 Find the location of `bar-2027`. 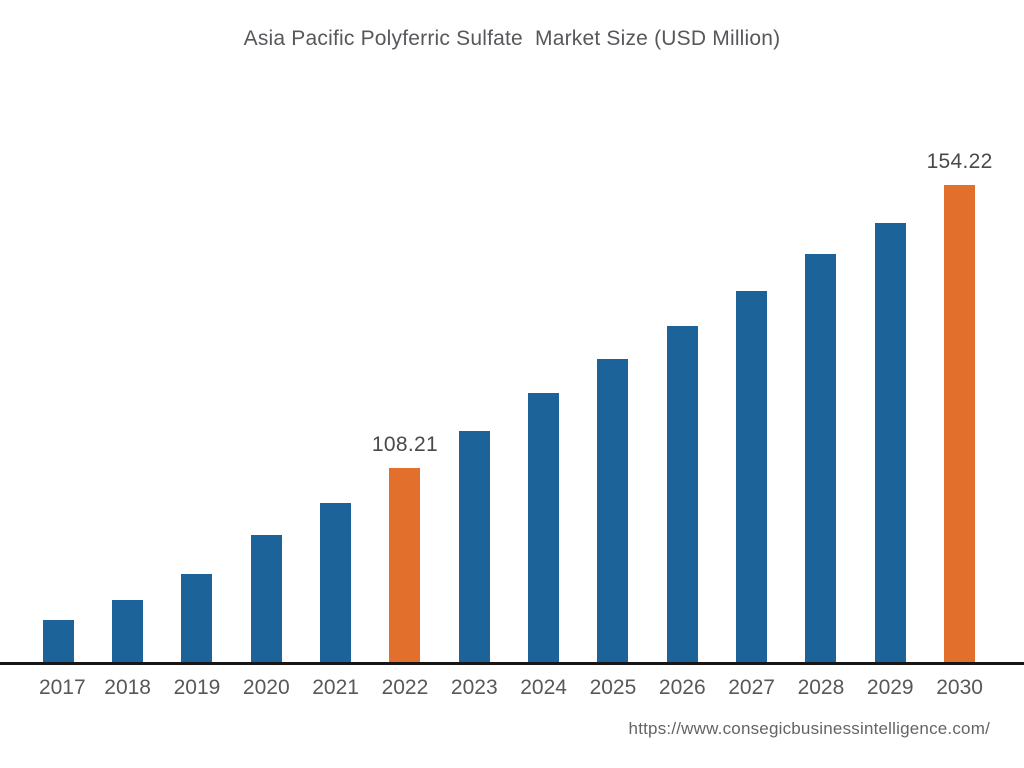

bar-2027 is located at coordinates (752, 476).